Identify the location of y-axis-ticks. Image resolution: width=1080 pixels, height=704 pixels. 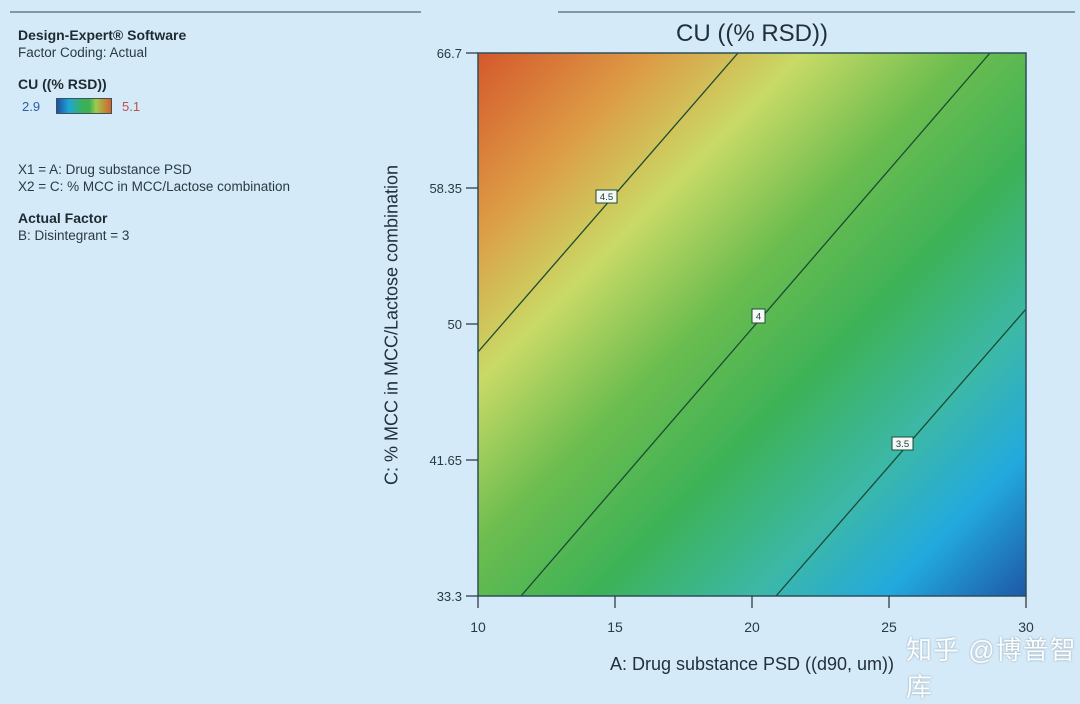
(472, 324).